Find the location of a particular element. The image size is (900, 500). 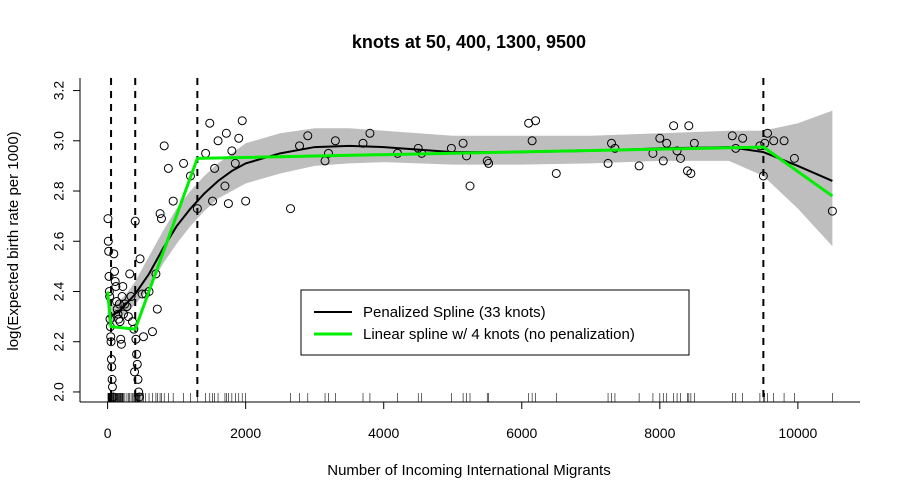

y-tick-label: 2.4 is located at coordinates (59, 292).